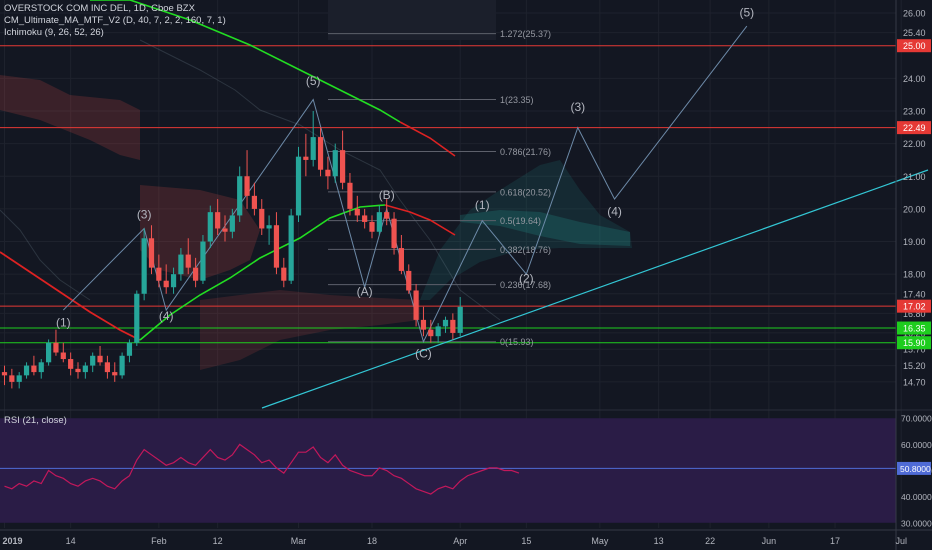 The image size is (932, 550). Describe the element at coordinates (460, 541) in the screenshot. I see `time-tick-label: Apr` at that location.